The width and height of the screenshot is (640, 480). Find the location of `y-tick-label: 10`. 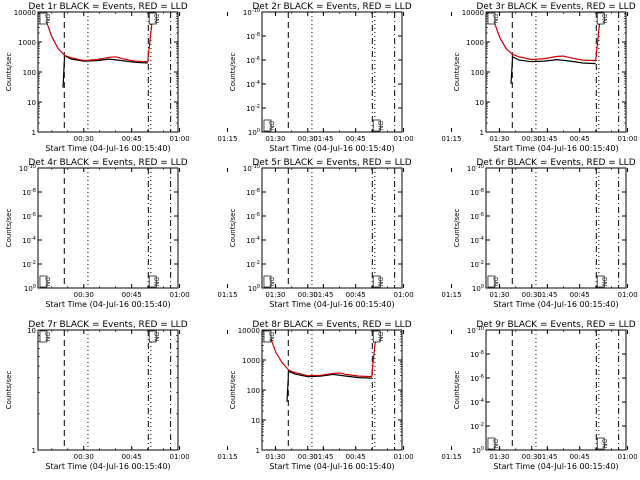

y-tick-label: 10 is located at coordinates (31, 331).